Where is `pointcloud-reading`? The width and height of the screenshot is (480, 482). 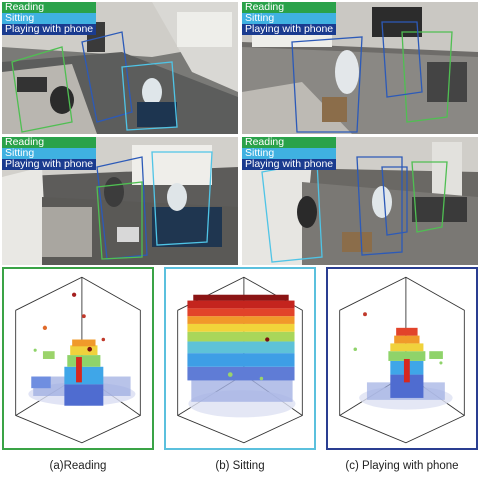 pointcloud-reading is located at coordinates (78, 360).